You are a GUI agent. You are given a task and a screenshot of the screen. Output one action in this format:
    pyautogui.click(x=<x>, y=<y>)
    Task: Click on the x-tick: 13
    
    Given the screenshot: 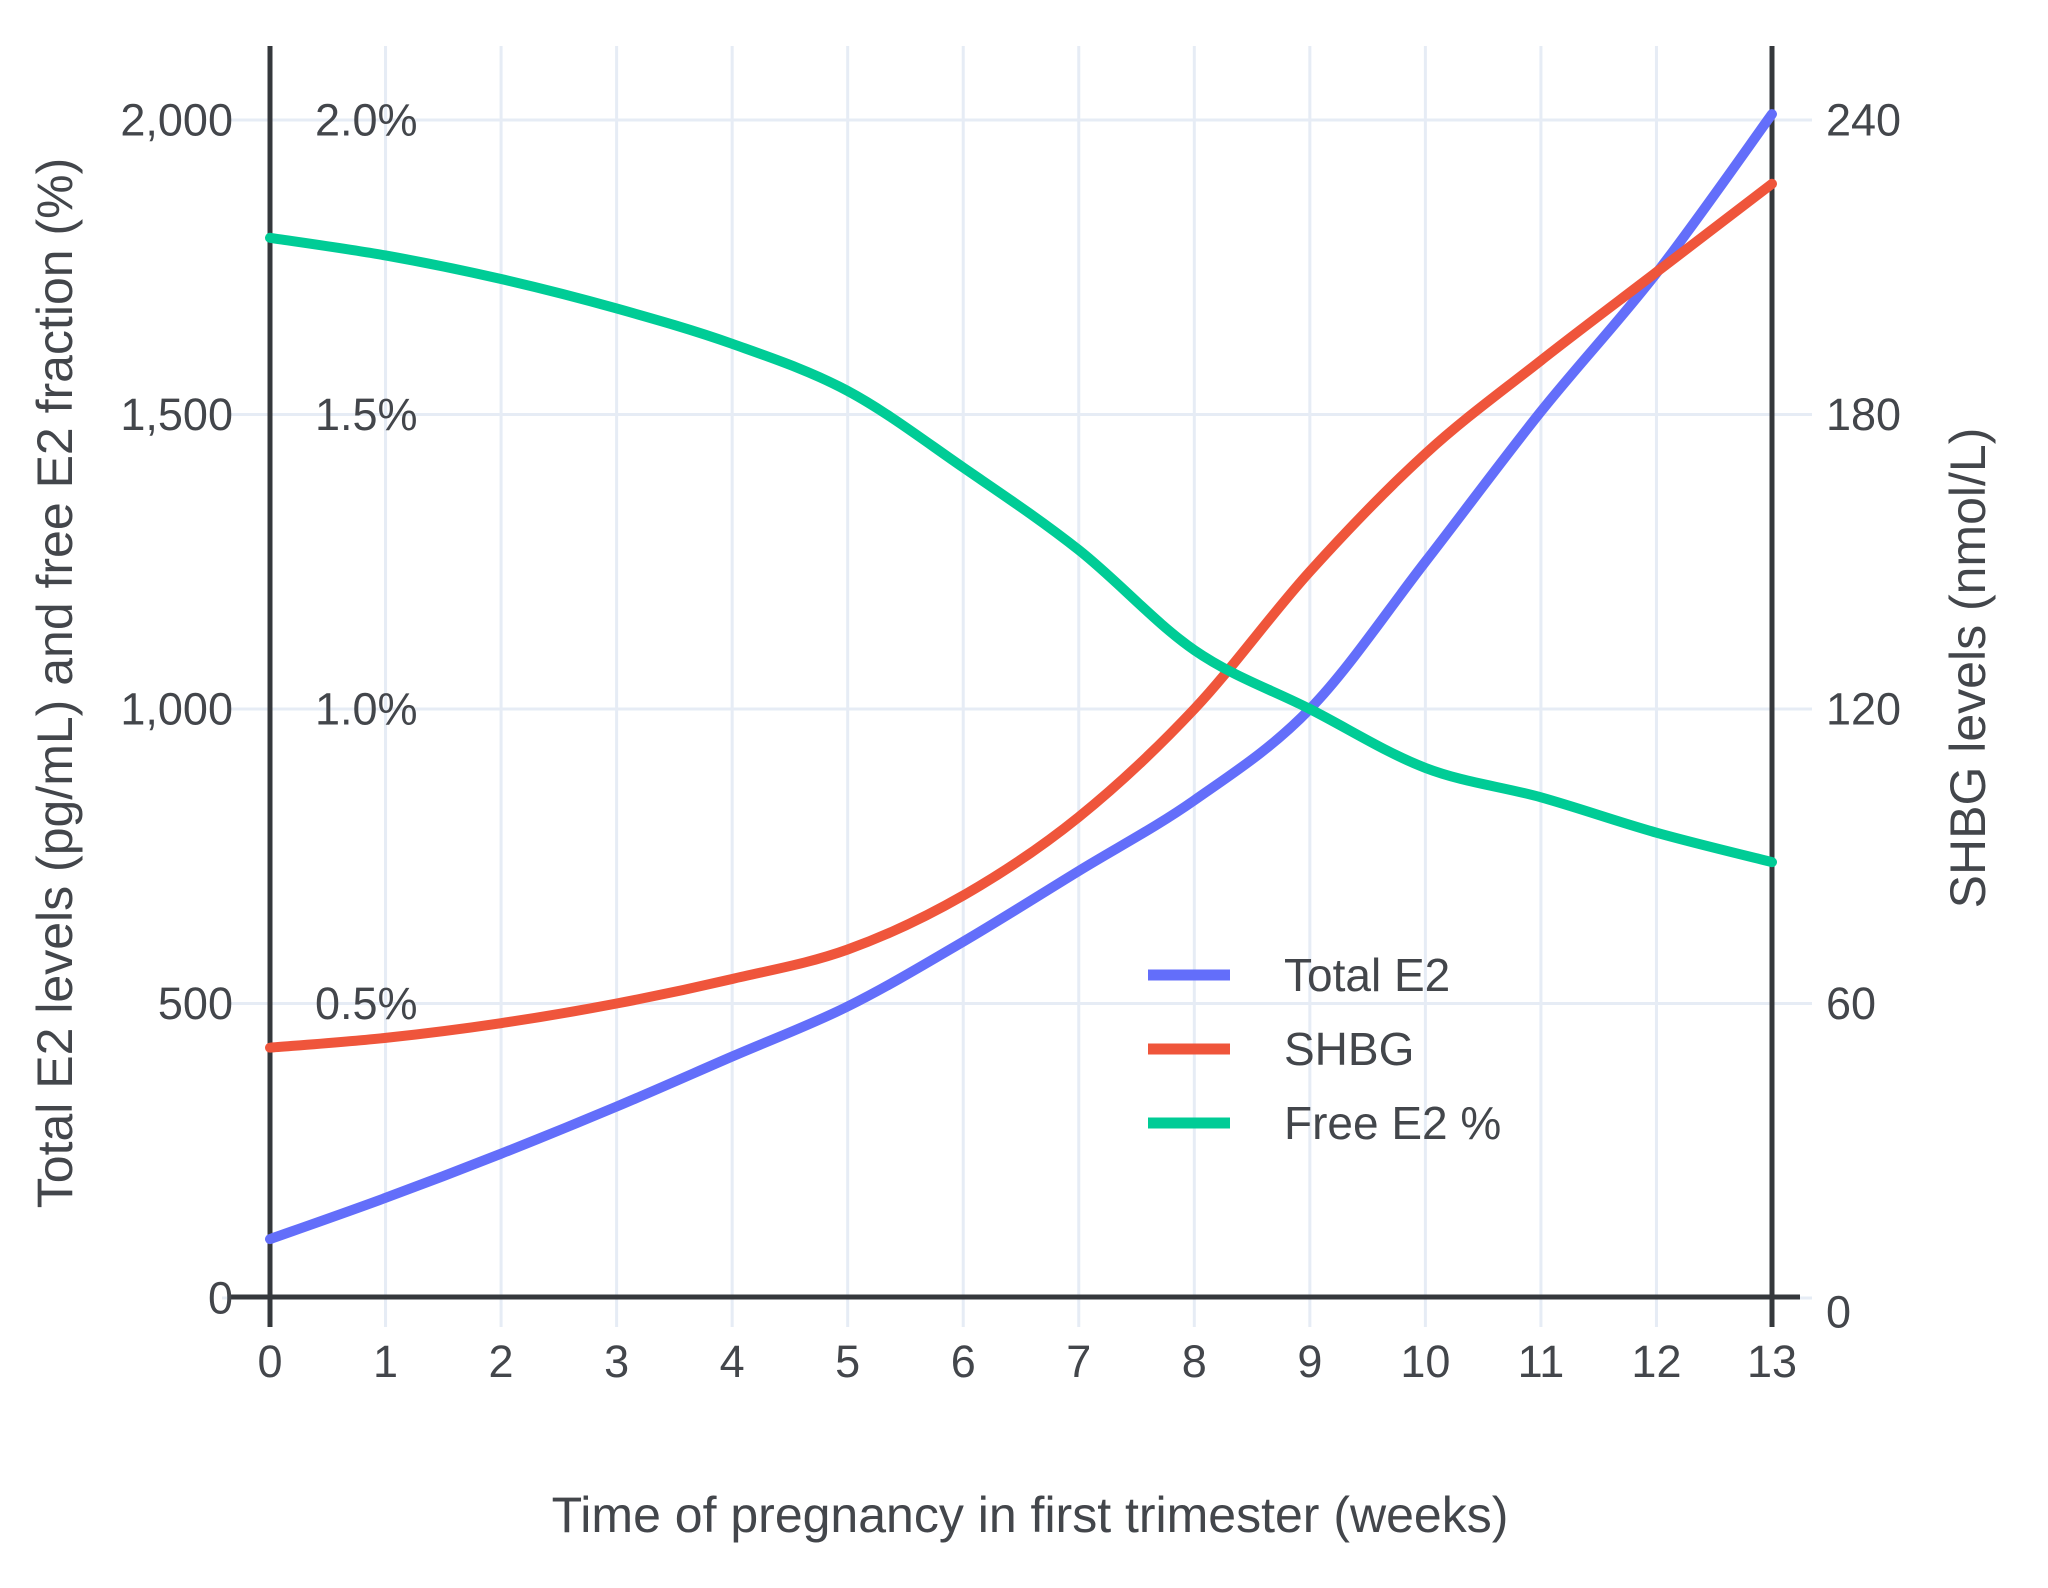 What is the action you would take?
    pyautogui.click(x=1772, y=1361)
    